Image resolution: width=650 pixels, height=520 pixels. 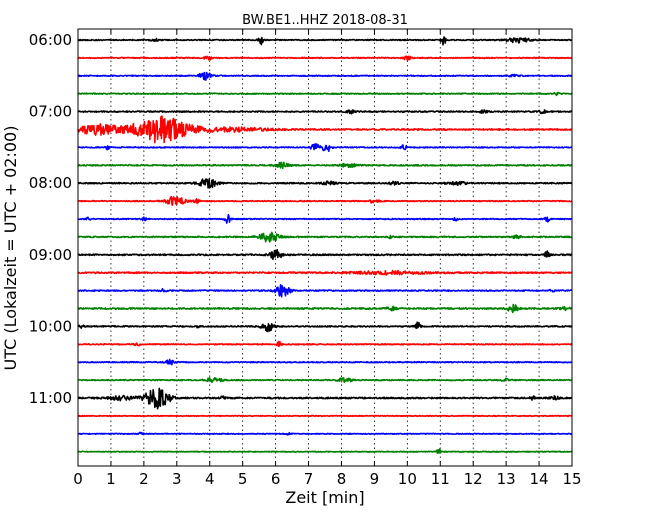 What do you see at coordinates (375, 479) in the screenshot?
I see `x-tick-label-9: 9` at bounding box center [375, 479].